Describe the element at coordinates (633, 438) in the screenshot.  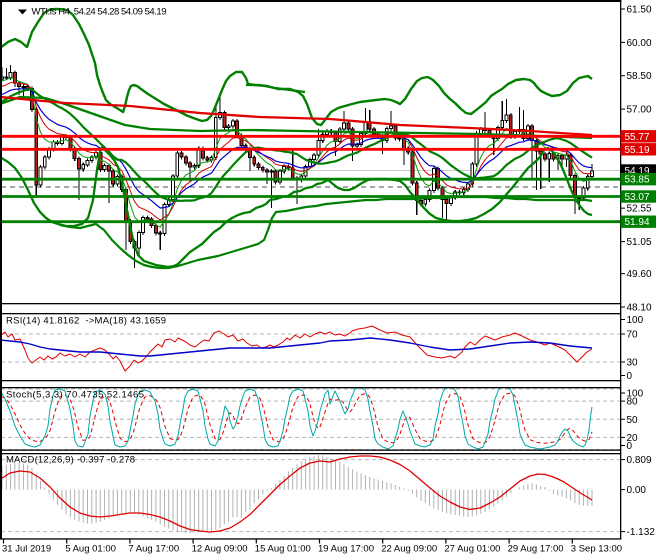
I see `svg-text: 20` at that location.